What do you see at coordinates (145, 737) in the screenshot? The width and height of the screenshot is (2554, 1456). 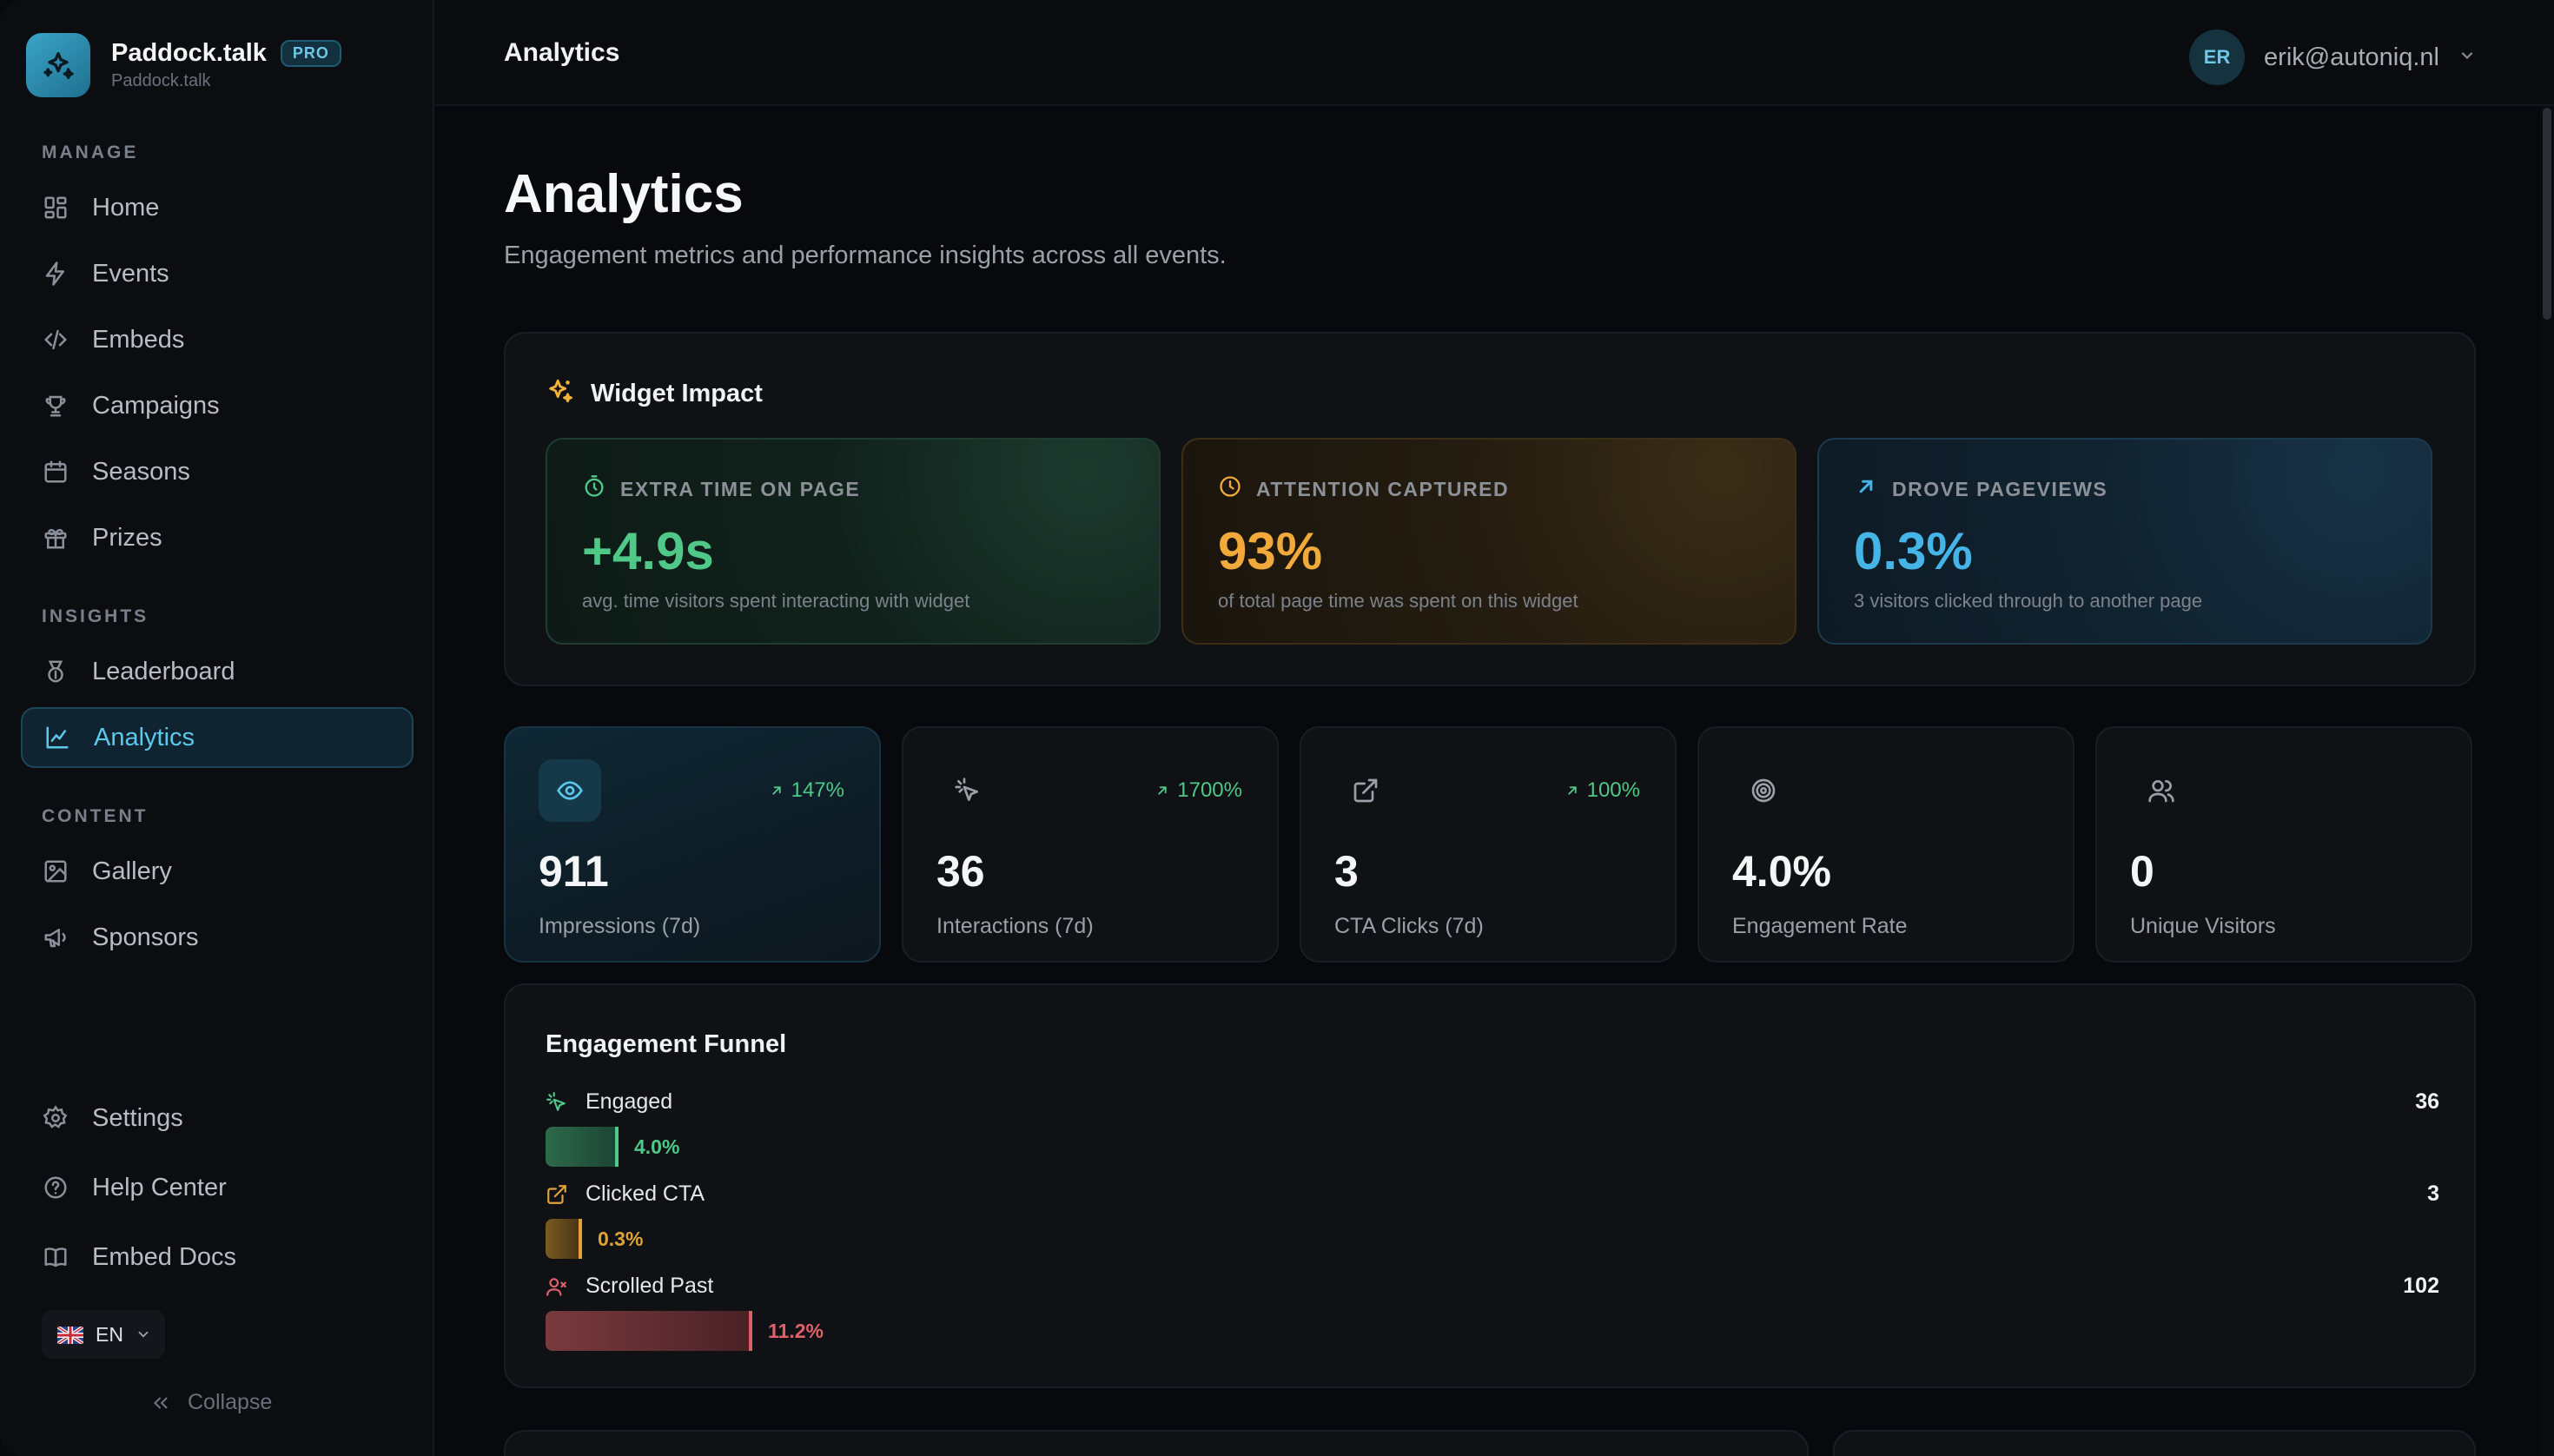 I see `sidebar-item-label: Analytics` at bounding box center [145, 737].